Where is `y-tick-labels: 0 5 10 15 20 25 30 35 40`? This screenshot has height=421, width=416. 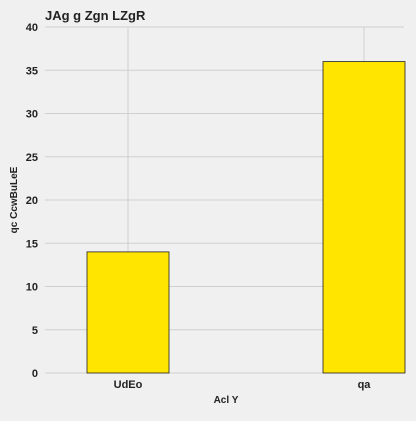
y-tick-labels: 0 5 10 15 20 25 30 35 40 is located at coordinates (32, 201).